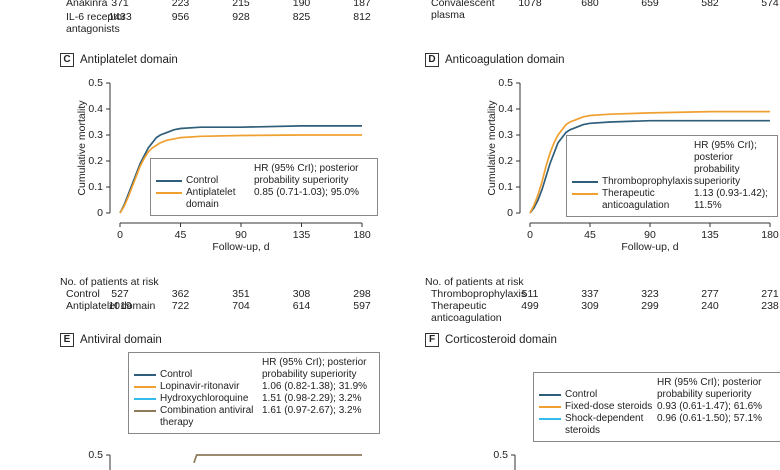  Describe the element at coordinates (710, 418) in the screenshot. I see `legend-hr: 0.96 (0.61-1.50); 57.1%` at that location.